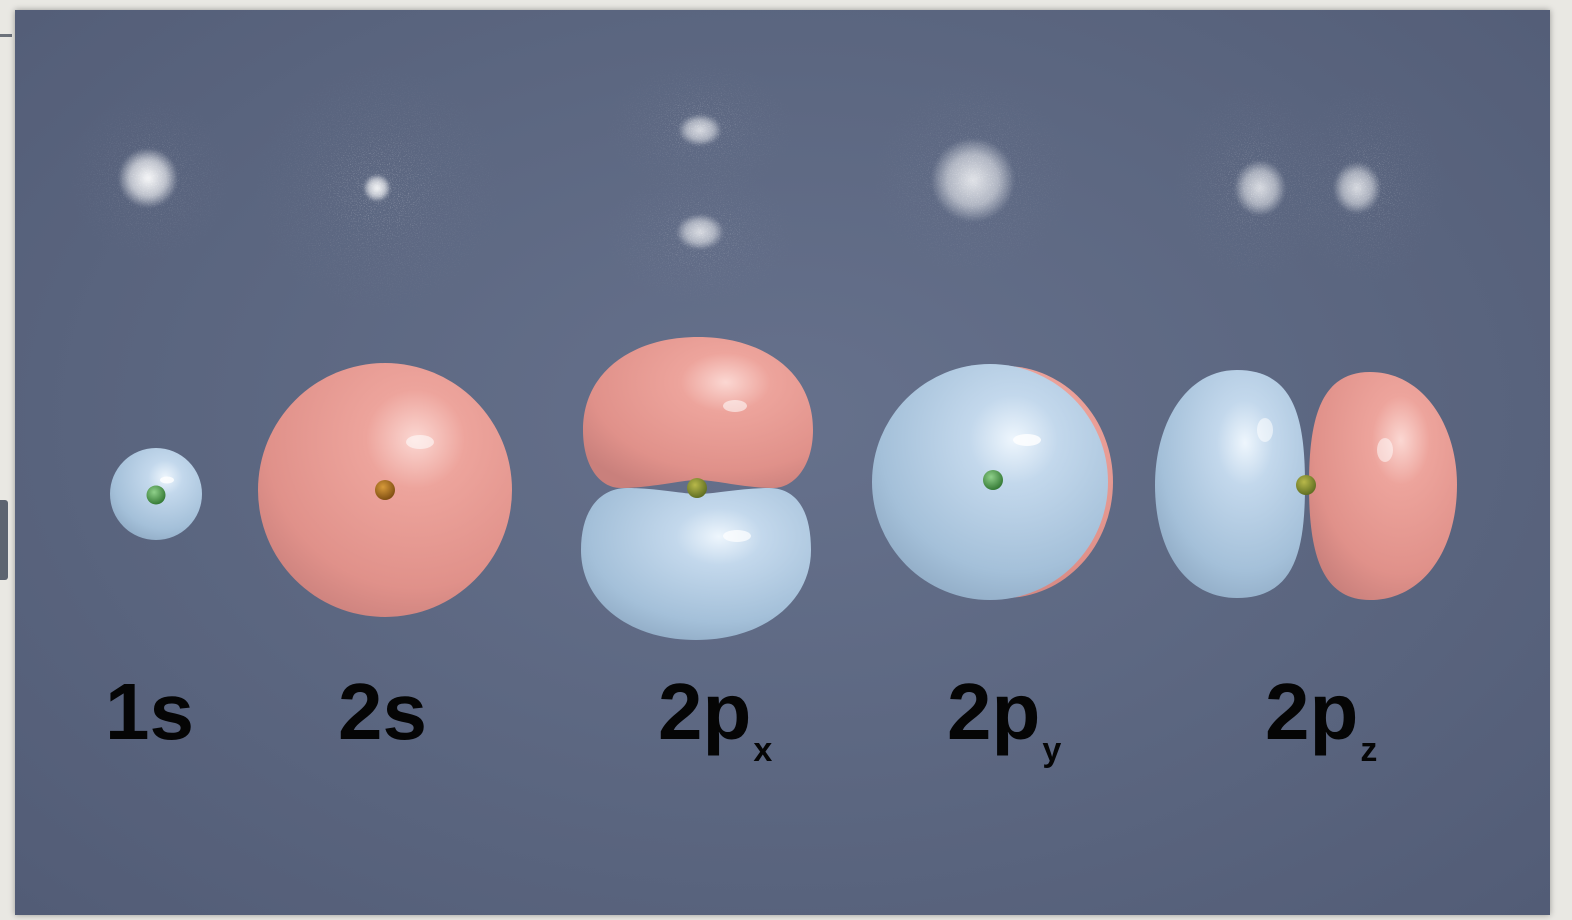 This screenshot has width=1572, height=920. I want to click on label-2s-text: 2s, so click(382, 711).